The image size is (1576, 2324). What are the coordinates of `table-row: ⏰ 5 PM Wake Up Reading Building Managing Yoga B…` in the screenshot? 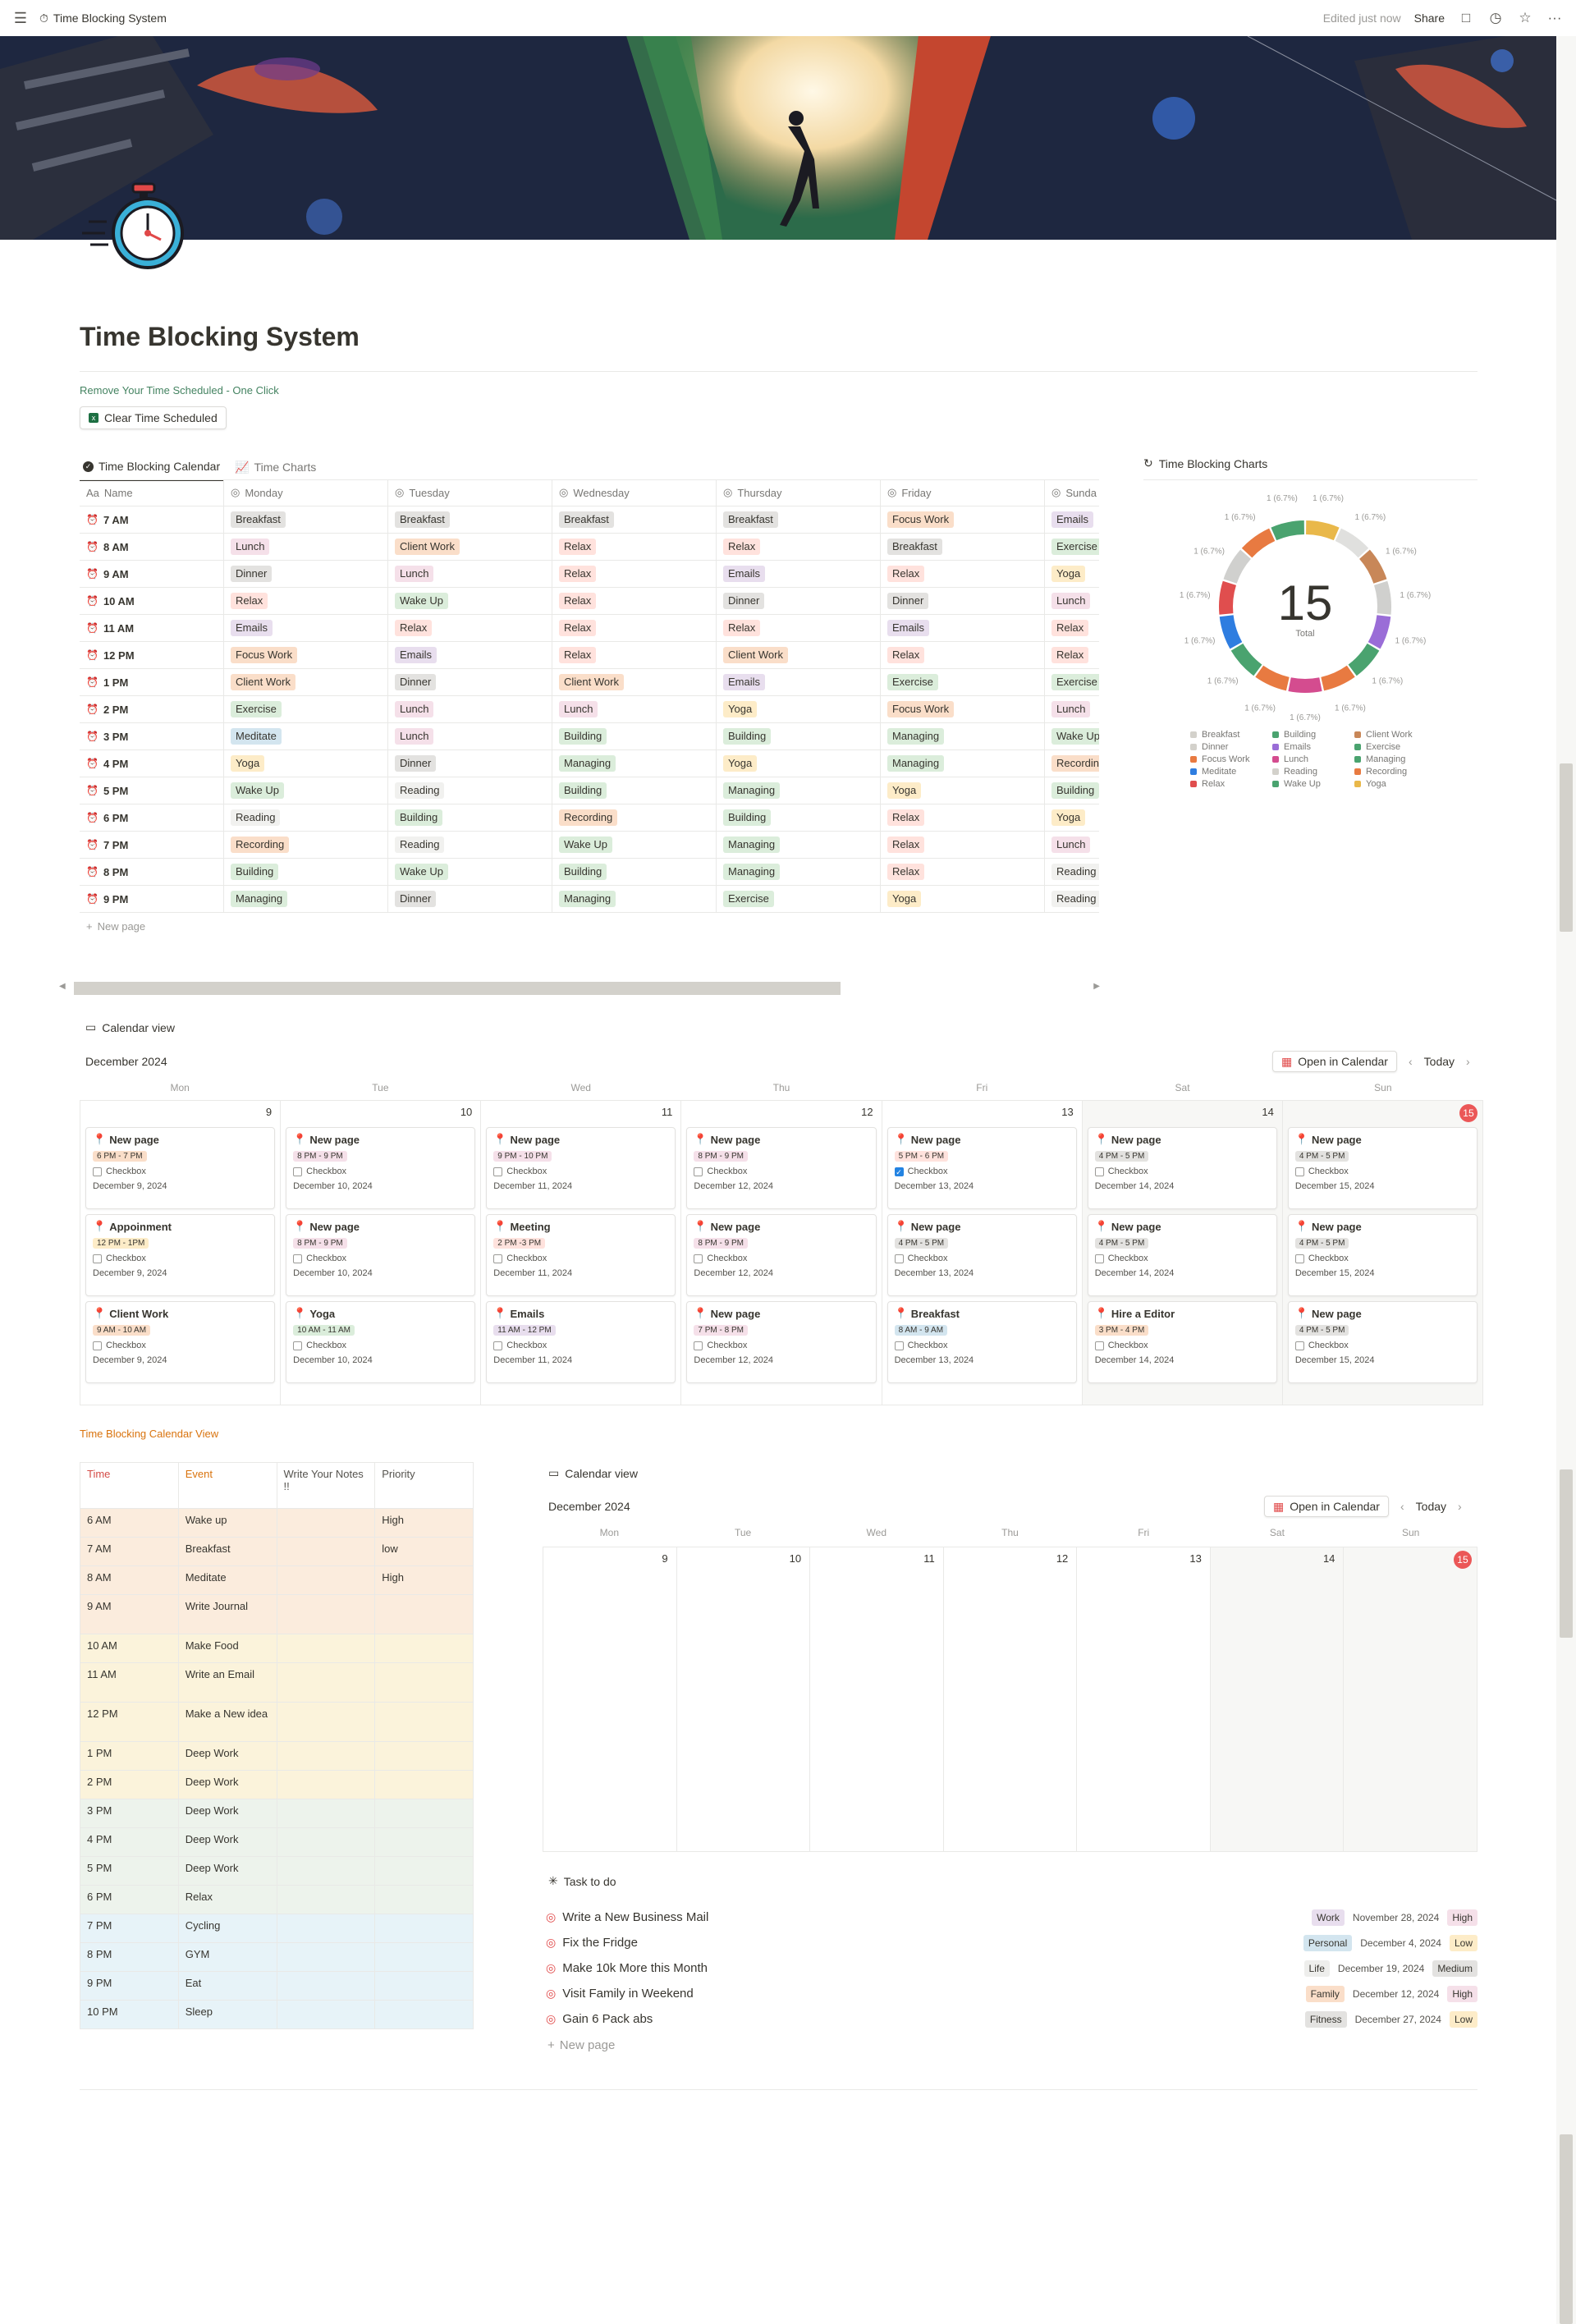 It's located at (589, 790).